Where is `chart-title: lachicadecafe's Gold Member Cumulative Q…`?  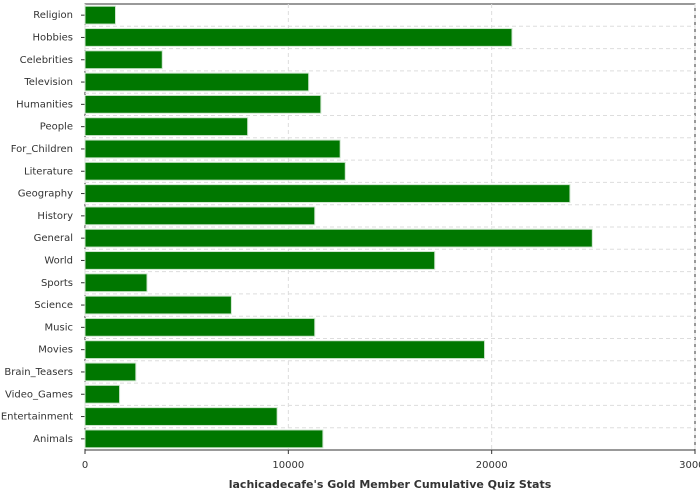 chart-title: lachicadecafe's Gold Member Cumulative Q… is located at coordinates (390, 484).